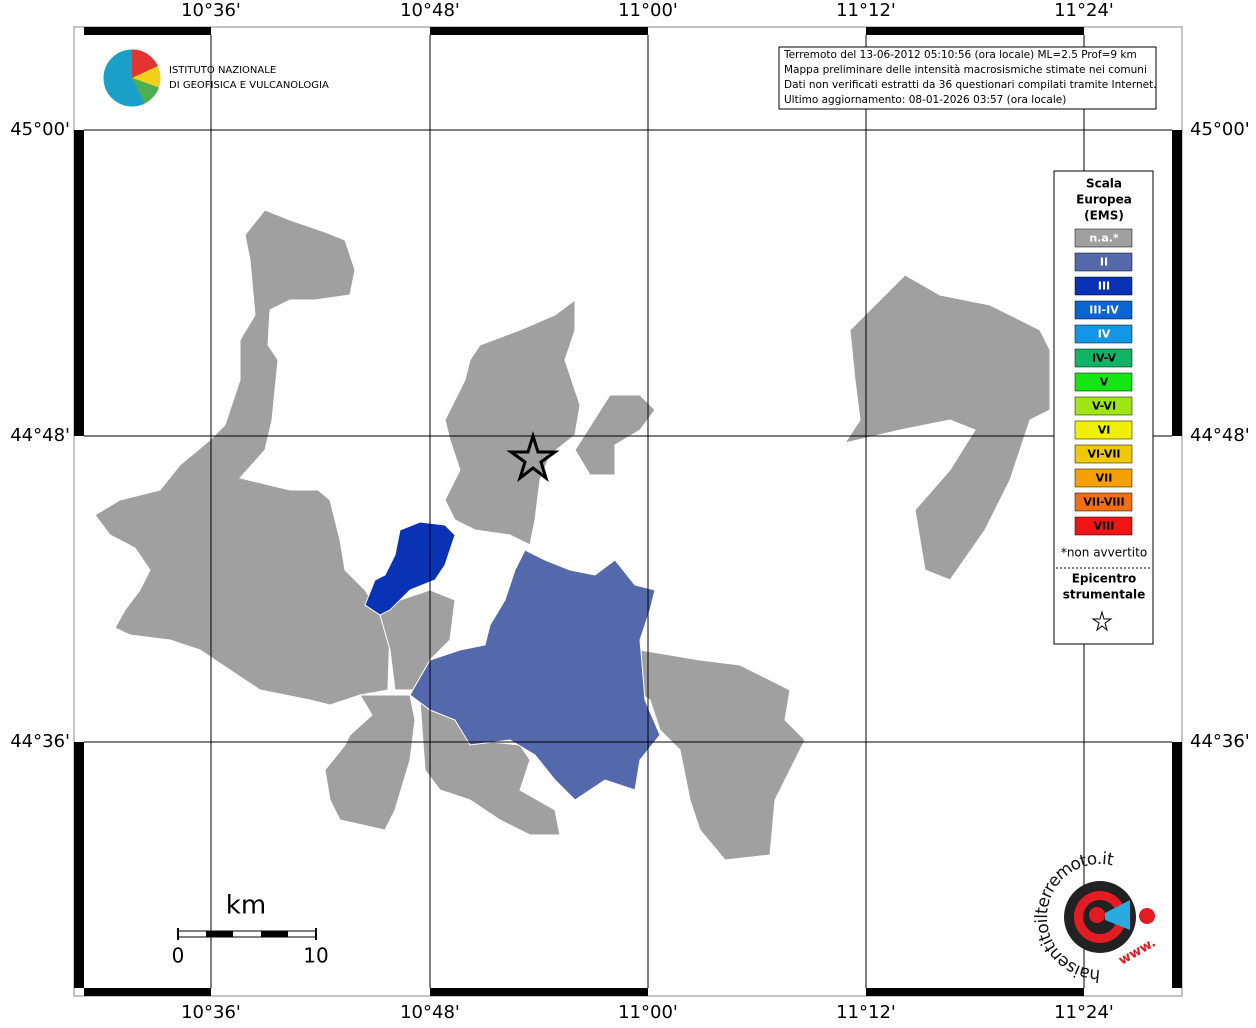 The width and height of the screenshot is (1256, 1028). I want to click on legend-label: III, so click(1104, 286).